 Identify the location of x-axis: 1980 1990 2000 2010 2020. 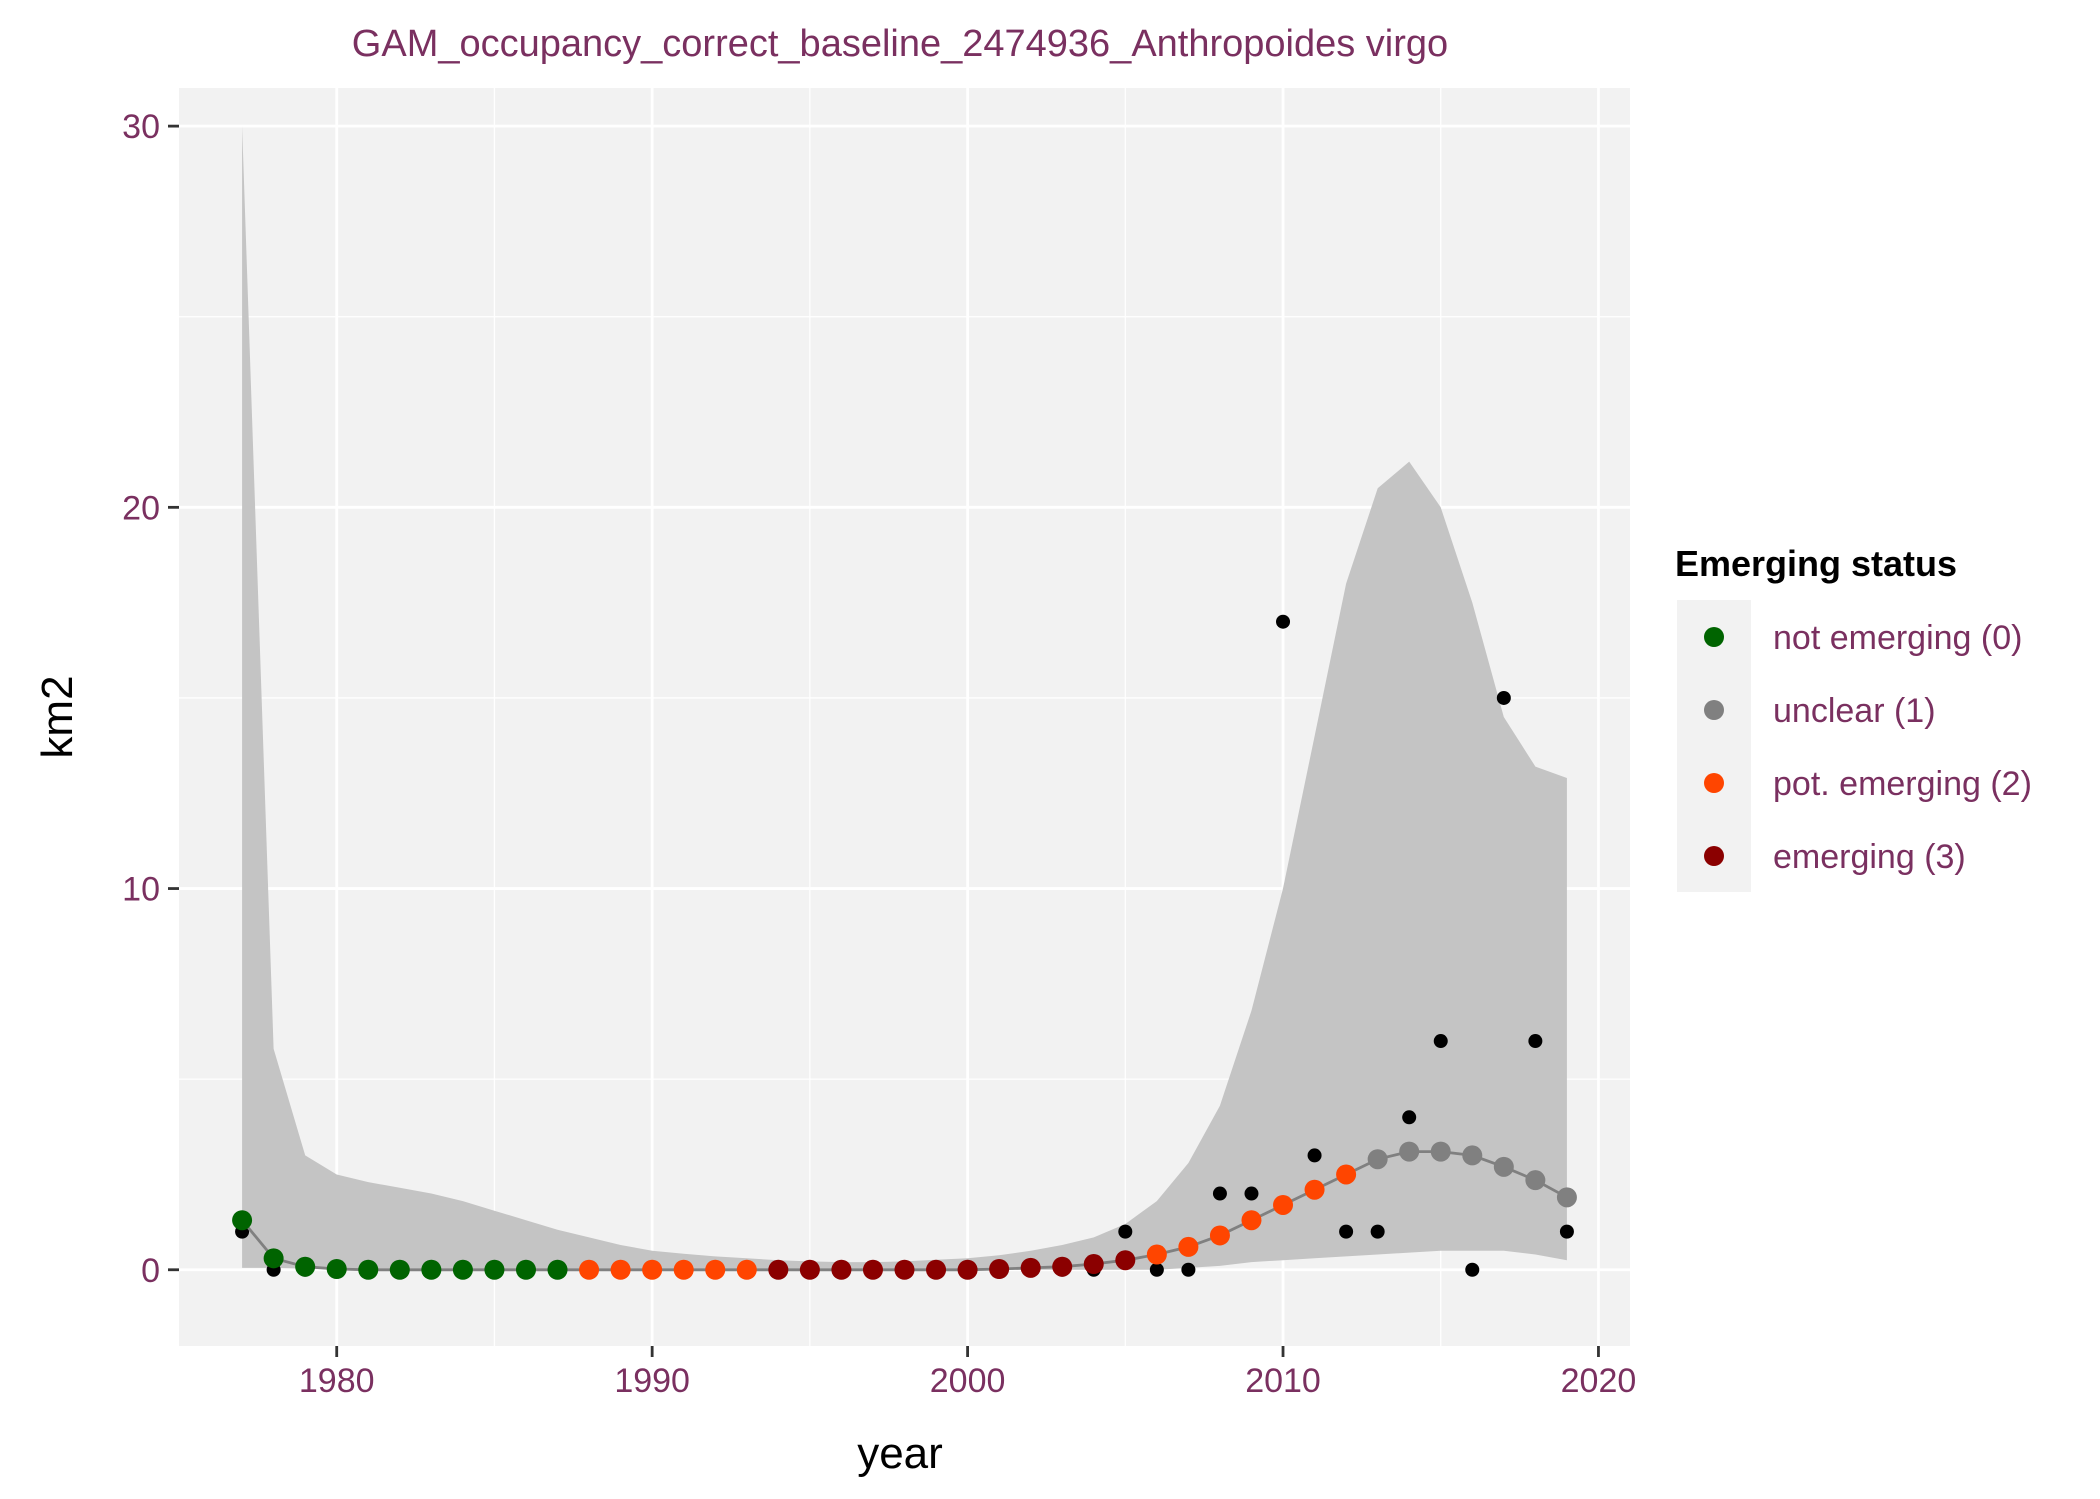
(967, 1373).